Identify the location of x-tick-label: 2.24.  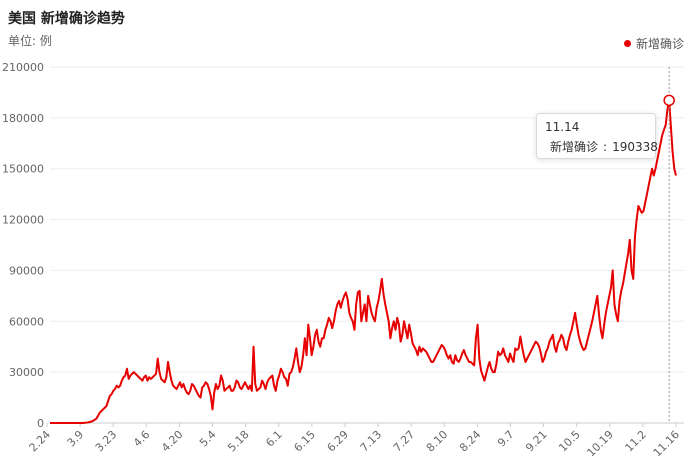
(40, 441).